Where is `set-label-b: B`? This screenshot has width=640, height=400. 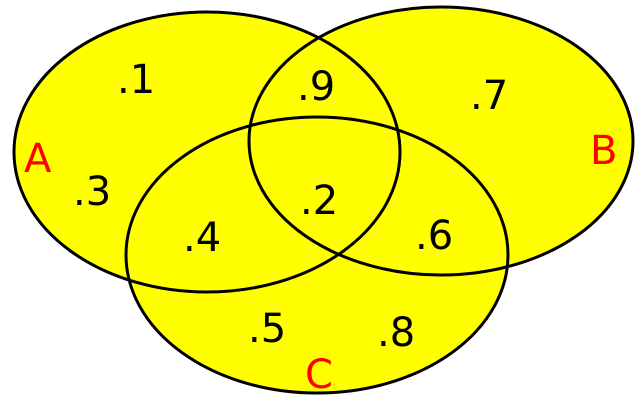
set-label-b: B is located at coordinates (603, 151).